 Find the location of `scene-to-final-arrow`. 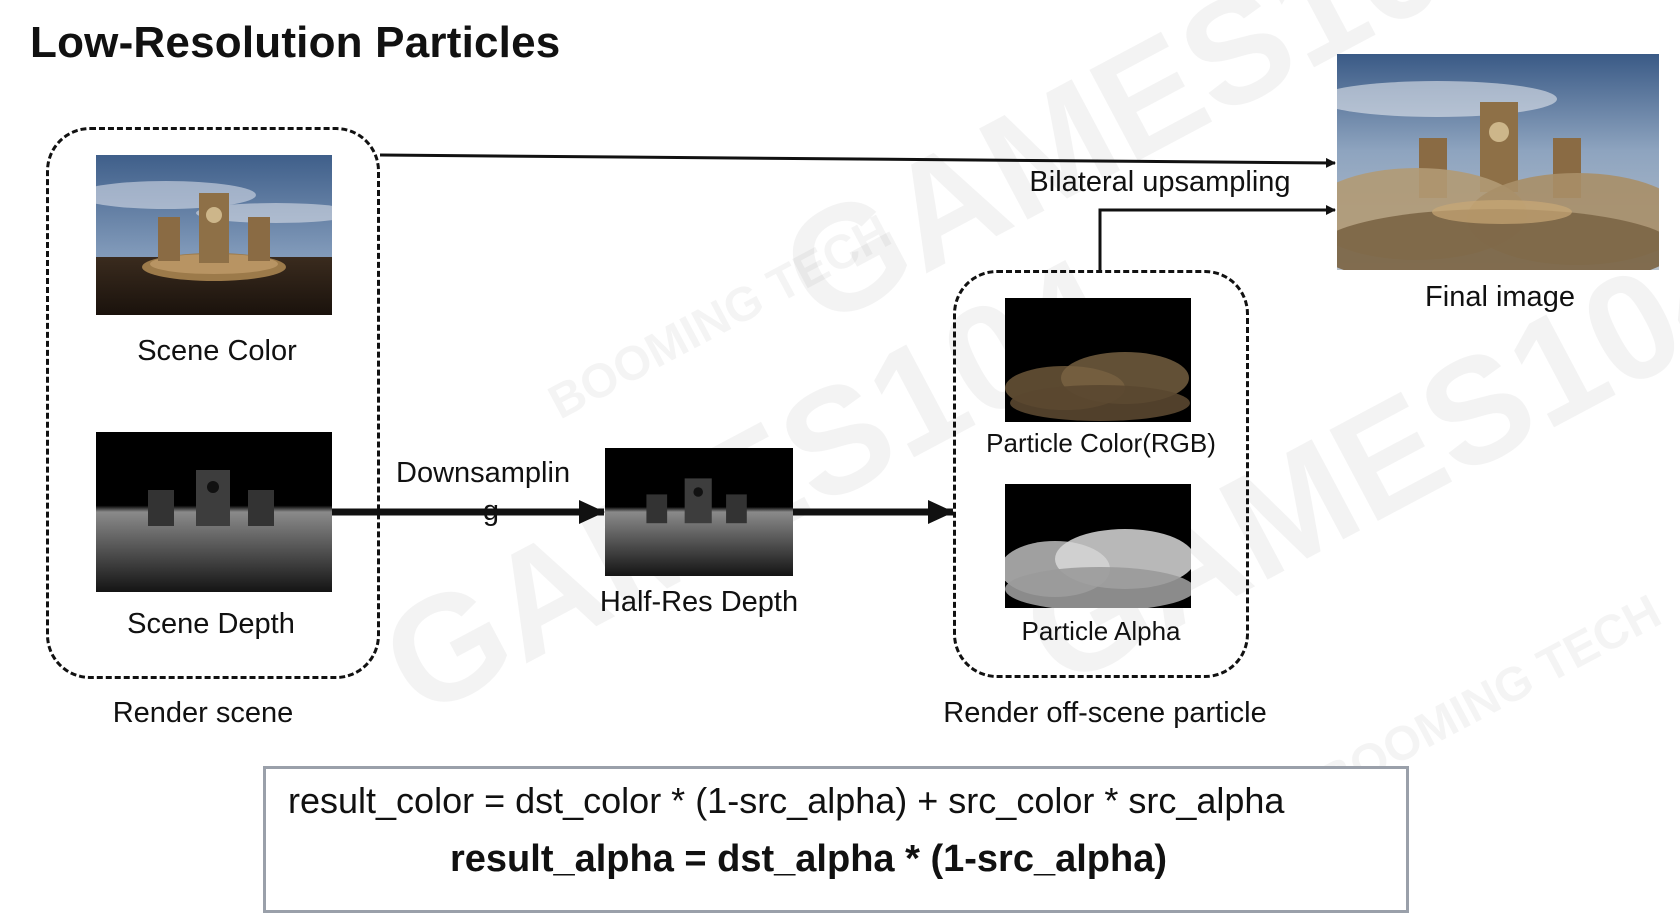

scene-to-final-arrow is located at coordinates (857, 160).